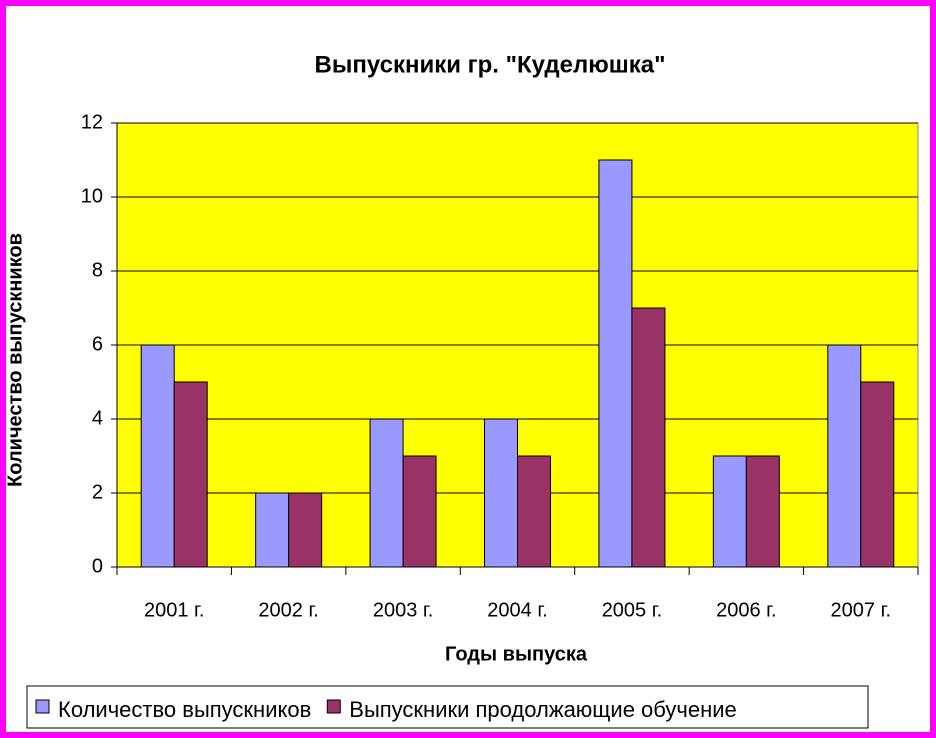 The image size is (936, 738). What do you see at coordinates (542, 709) in the screenshot?
I see `legend-label: Выпускники продолжающие обучение` at bounding box center [542, 709].